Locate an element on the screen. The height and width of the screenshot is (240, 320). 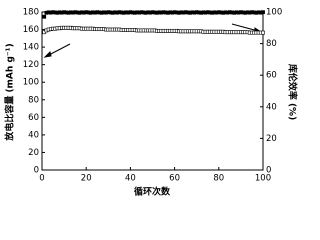
y2-tick-label: 0 is located at coordinates (268, 171).